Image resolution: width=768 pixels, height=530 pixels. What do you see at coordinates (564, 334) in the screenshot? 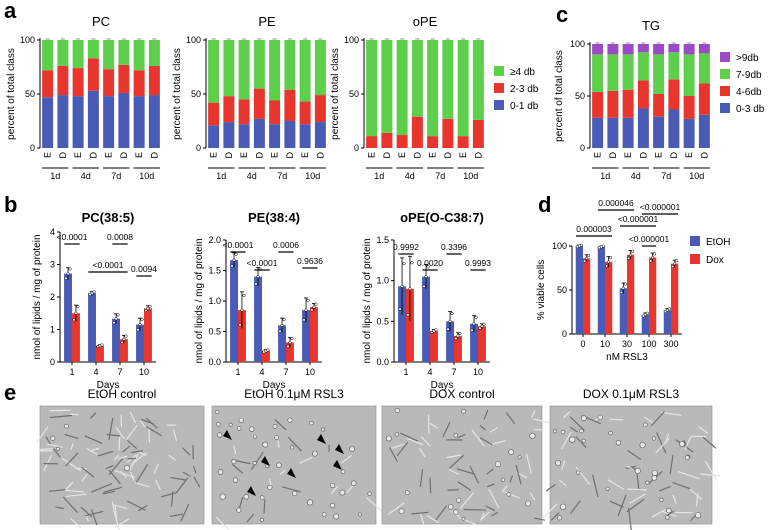
I see `y-tick-label: 0` at bounding box center [564, 334].